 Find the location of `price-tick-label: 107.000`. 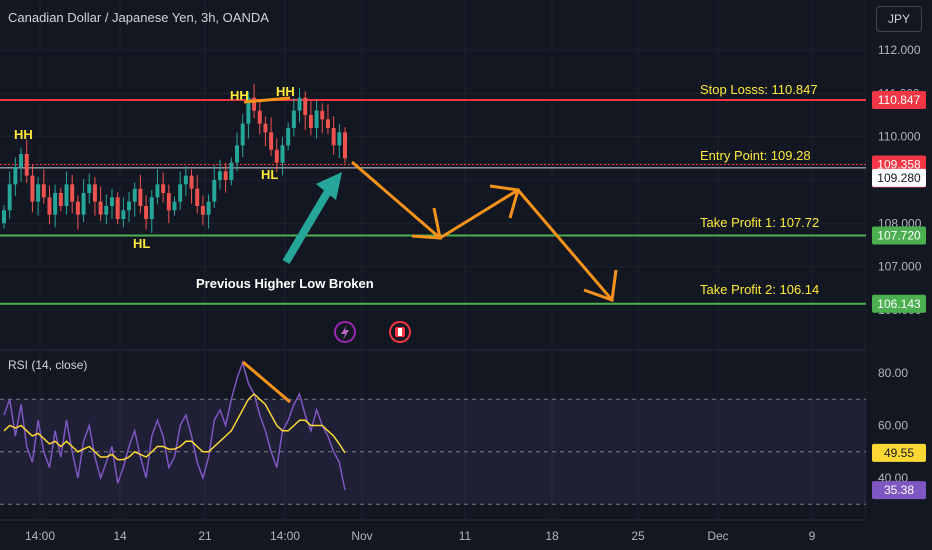

price-tick-label: 107.000 is located at coordinates (900, 267).